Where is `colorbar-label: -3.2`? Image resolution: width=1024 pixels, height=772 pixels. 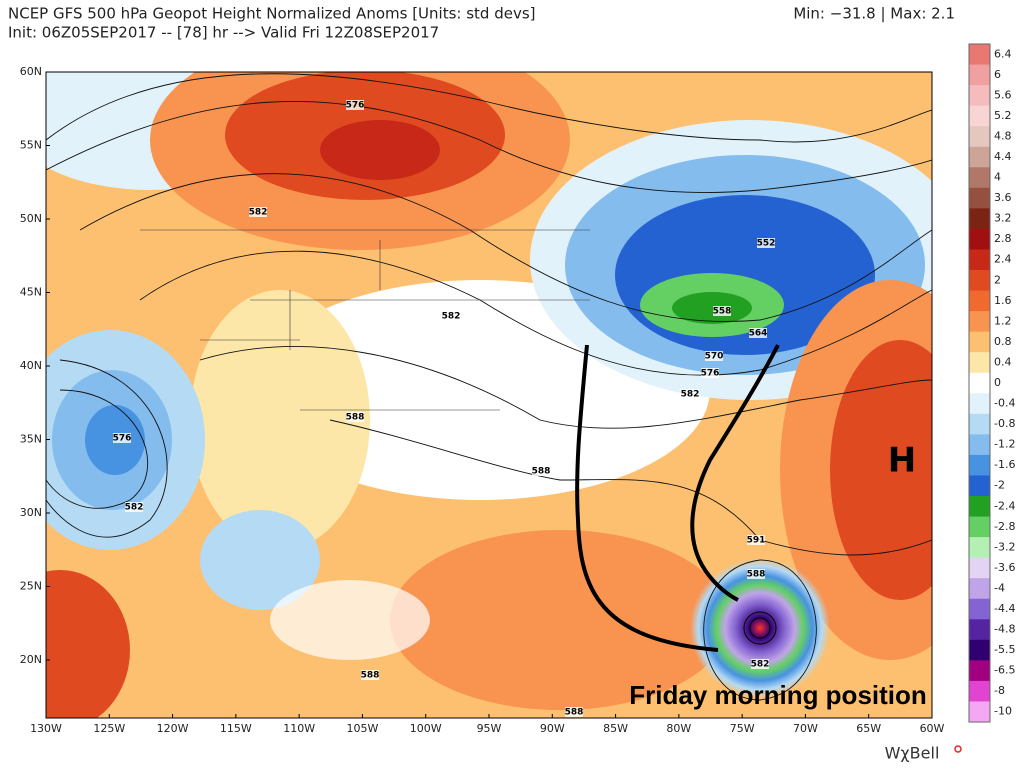 colorbar-label: -3.2 is located at coordinates (1004, 546).